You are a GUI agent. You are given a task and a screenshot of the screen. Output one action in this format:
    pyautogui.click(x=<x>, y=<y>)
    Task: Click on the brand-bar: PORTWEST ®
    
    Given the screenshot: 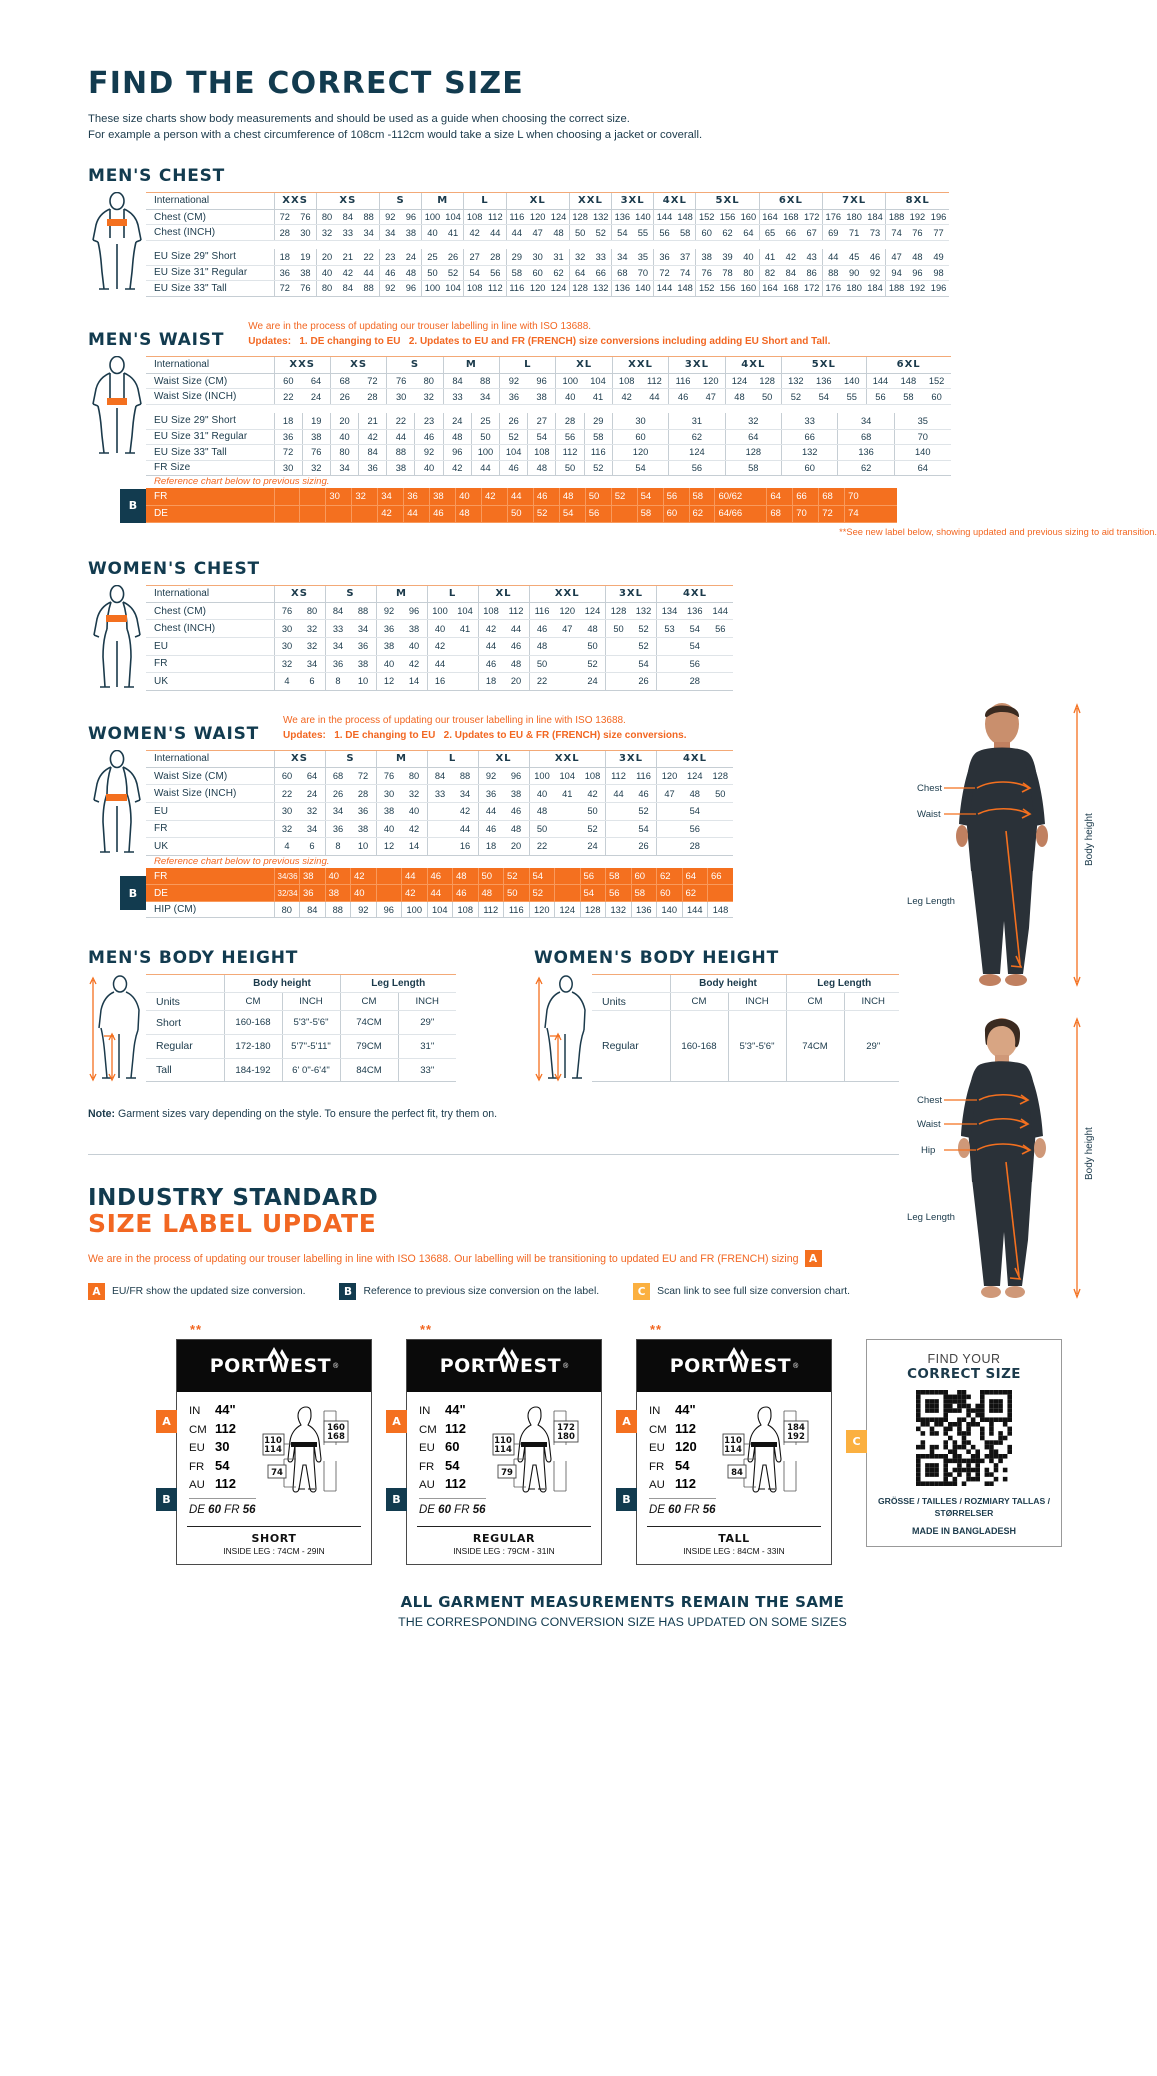 What is the action you would take?
    pyautogui.click(x=274, y=1366)
    